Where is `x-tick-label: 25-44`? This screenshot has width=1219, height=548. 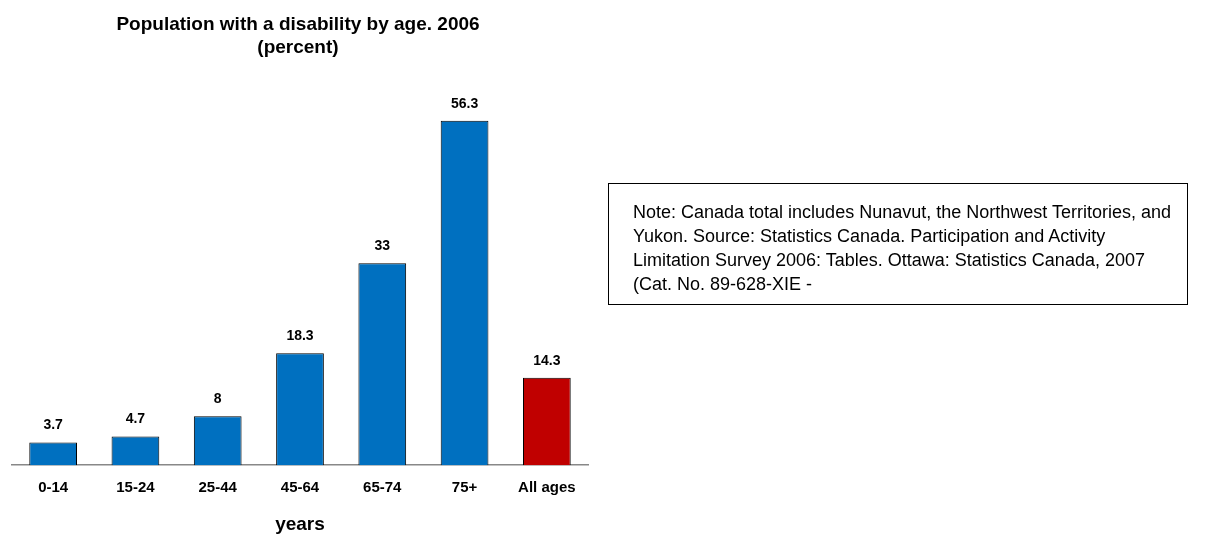 x-tick-label: 25-44 is located at coordinates (218, 487).